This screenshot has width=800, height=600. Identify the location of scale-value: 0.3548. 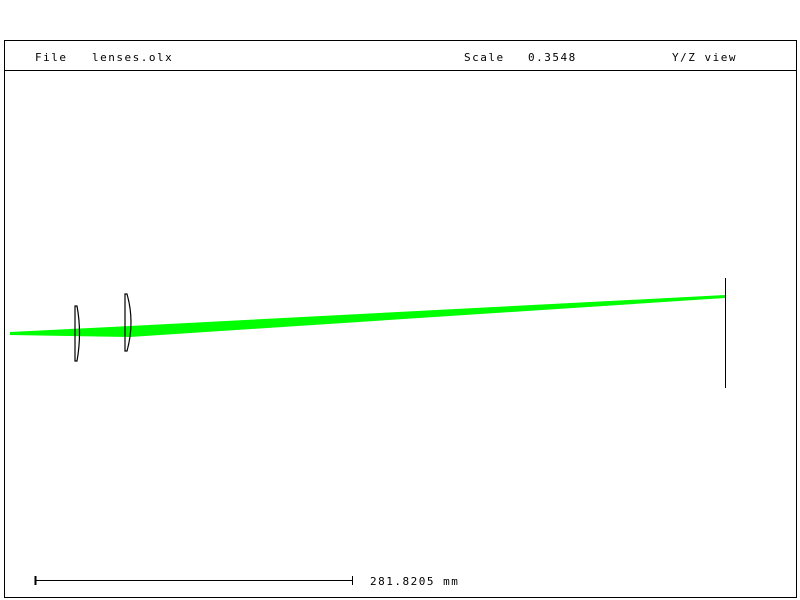
(552, 57).